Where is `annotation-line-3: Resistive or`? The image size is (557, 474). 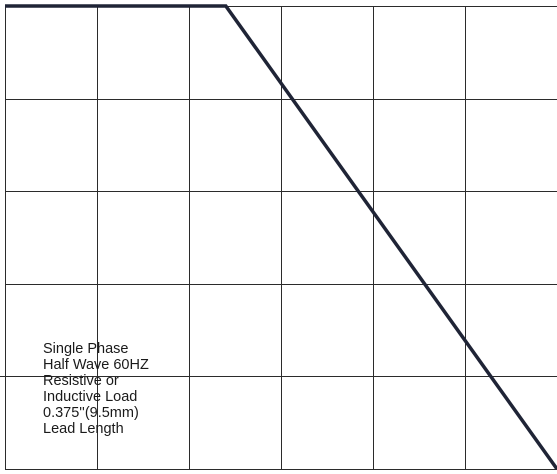 annotation-line-3: Resistive or is located at coordinates (81, 380).